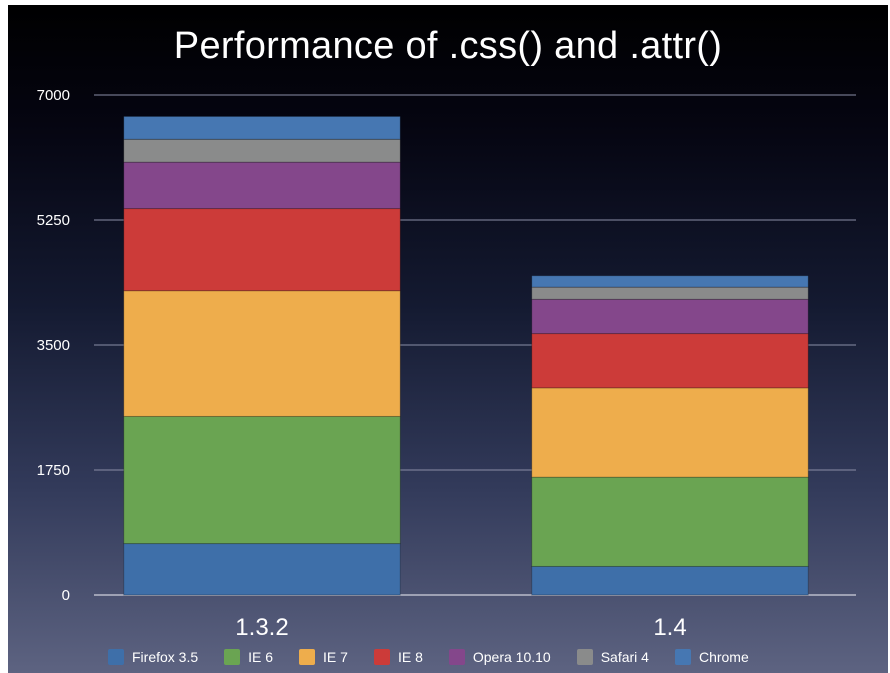 Image resolution: width=890 pixels, height=673 pixels. I want to click on legend-item: IE 7, so click(323, 657).